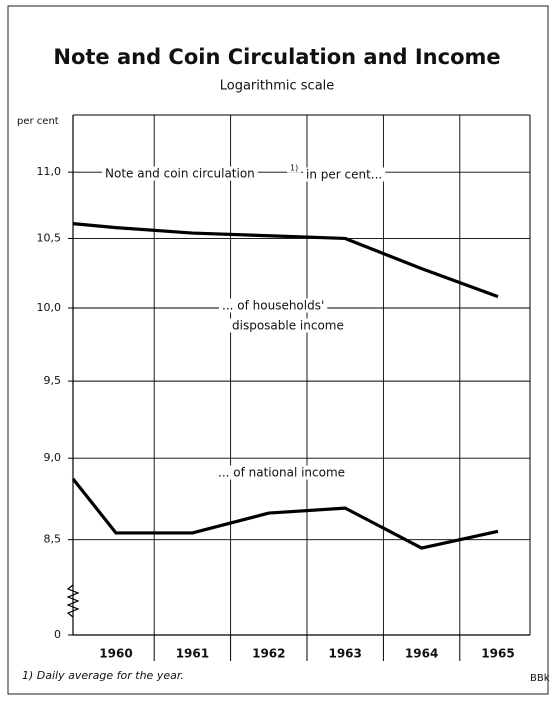 Image resolution: width=554 pixels, height=702 pixels. I want to click on annotation: 1), so click(294, 168).